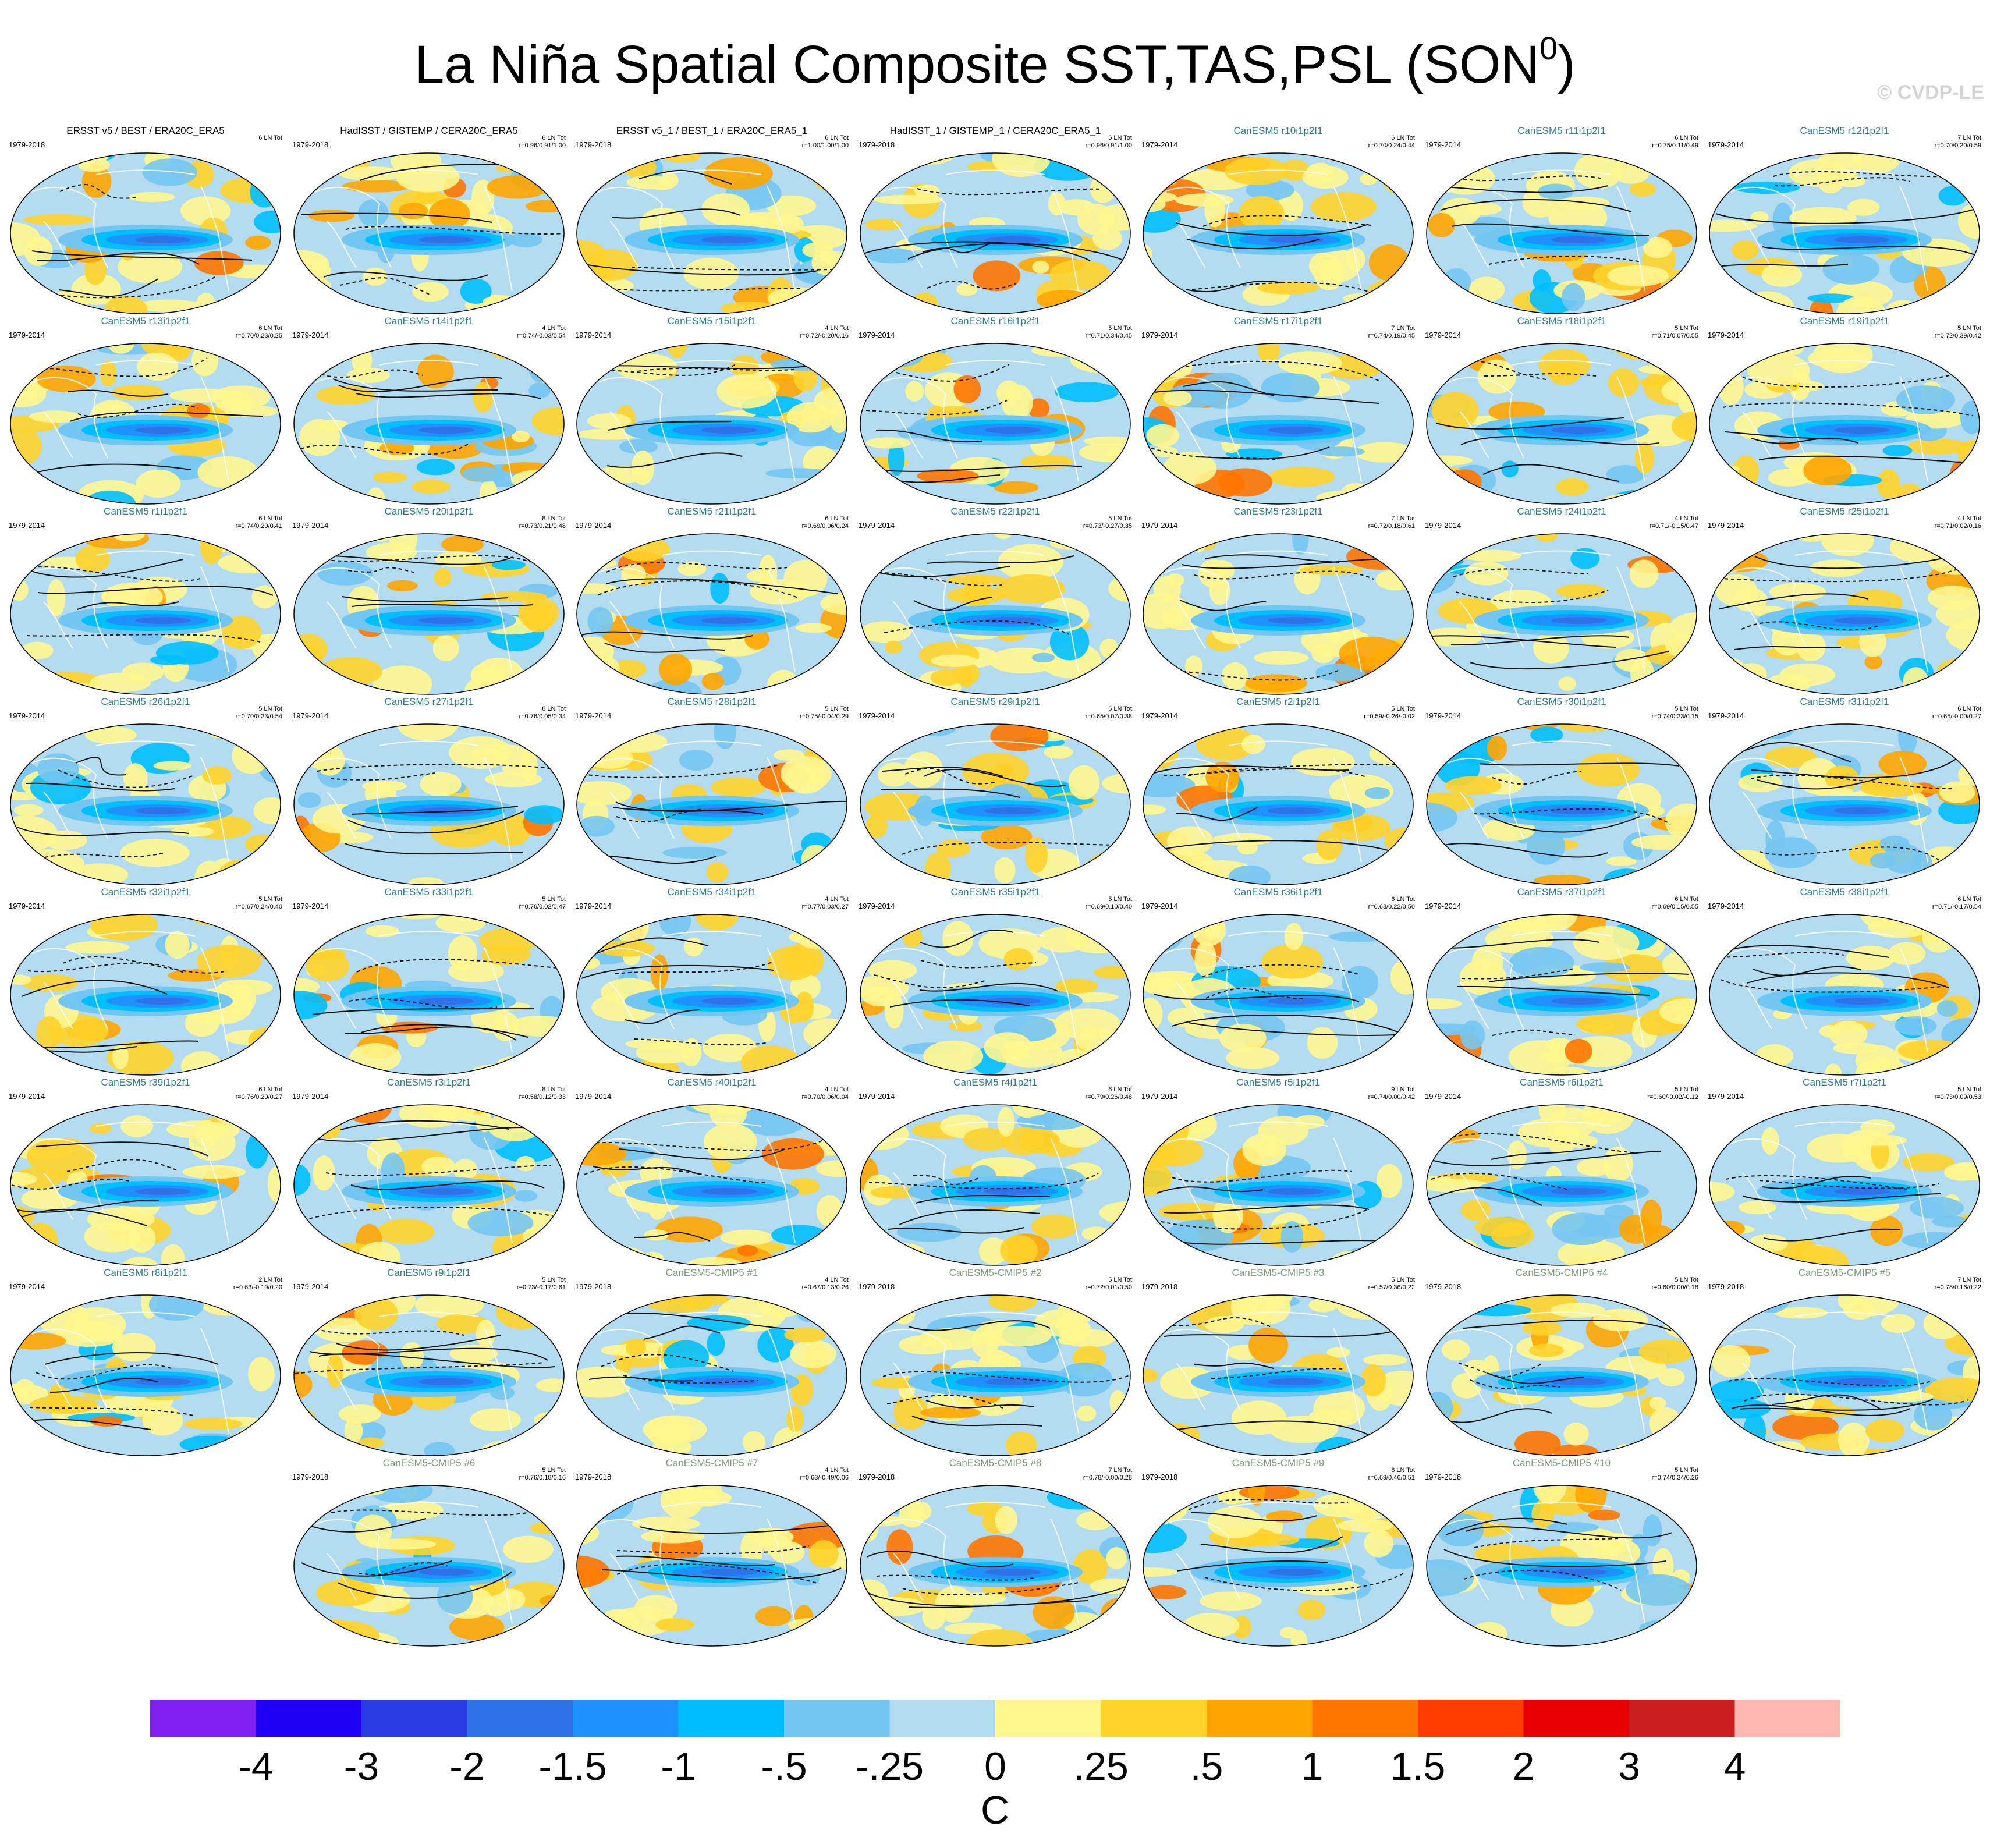 This screenshot has width=1990, height=1848. Describe the element at coordinates (825, 522) in the screenshot. I see `panel-stats: 6 LN Tot r=0.69/0.06/0.24` at that location.